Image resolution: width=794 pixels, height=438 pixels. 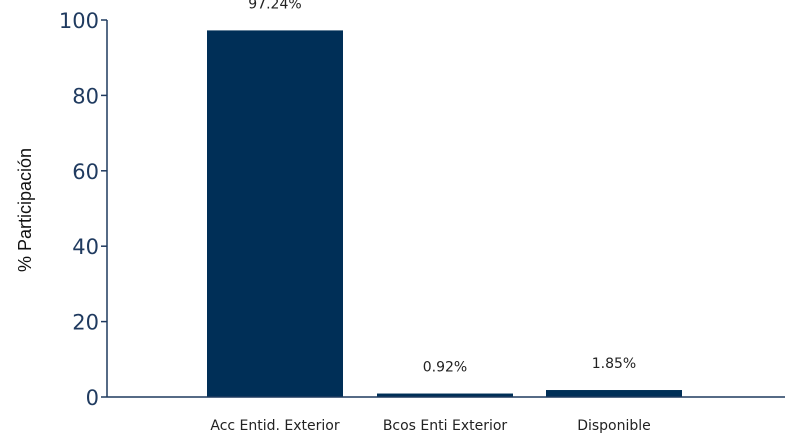 I want to click on y-axis-ticks: 0 20 40 60 80 100, so click(x=83, y=209).